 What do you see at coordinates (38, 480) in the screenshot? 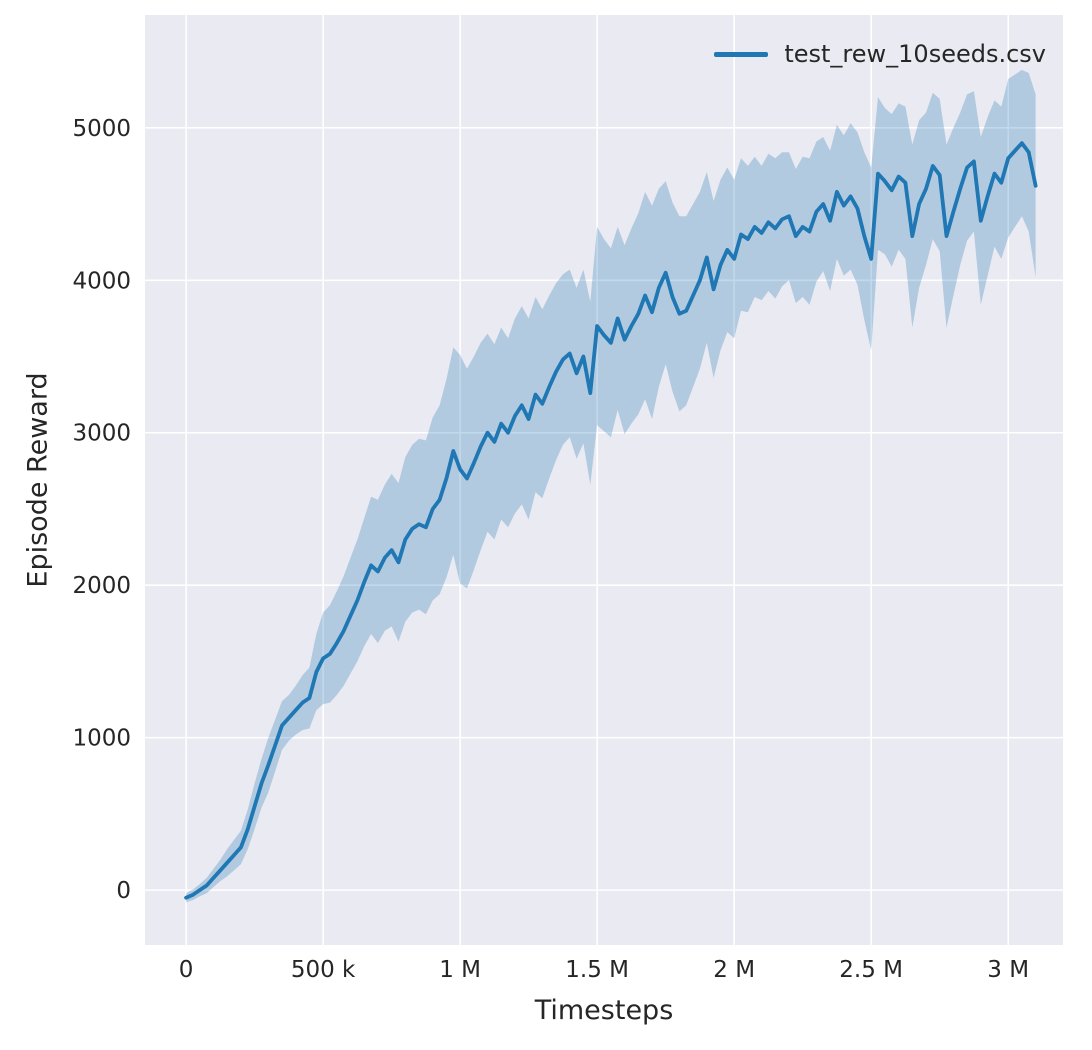
I see `y-axis-label: Episode Reward` at bounding box center [38, 480].